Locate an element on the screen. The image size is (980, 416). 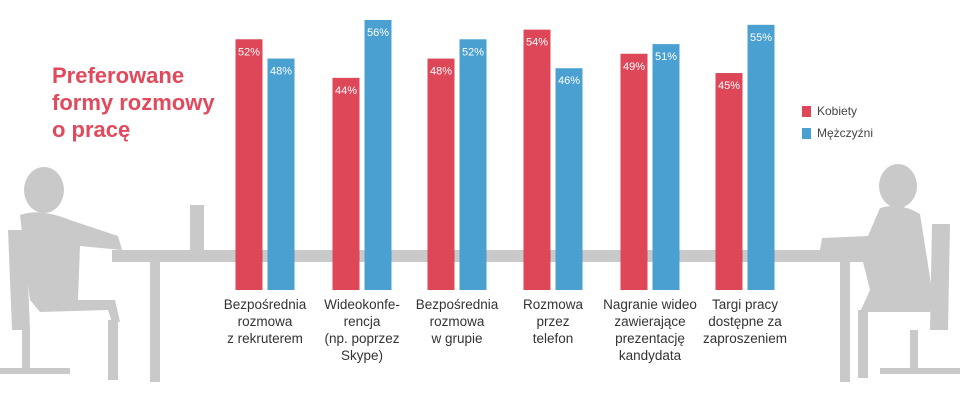
bar-value-label: 49% is located at coordinates (634, 67).